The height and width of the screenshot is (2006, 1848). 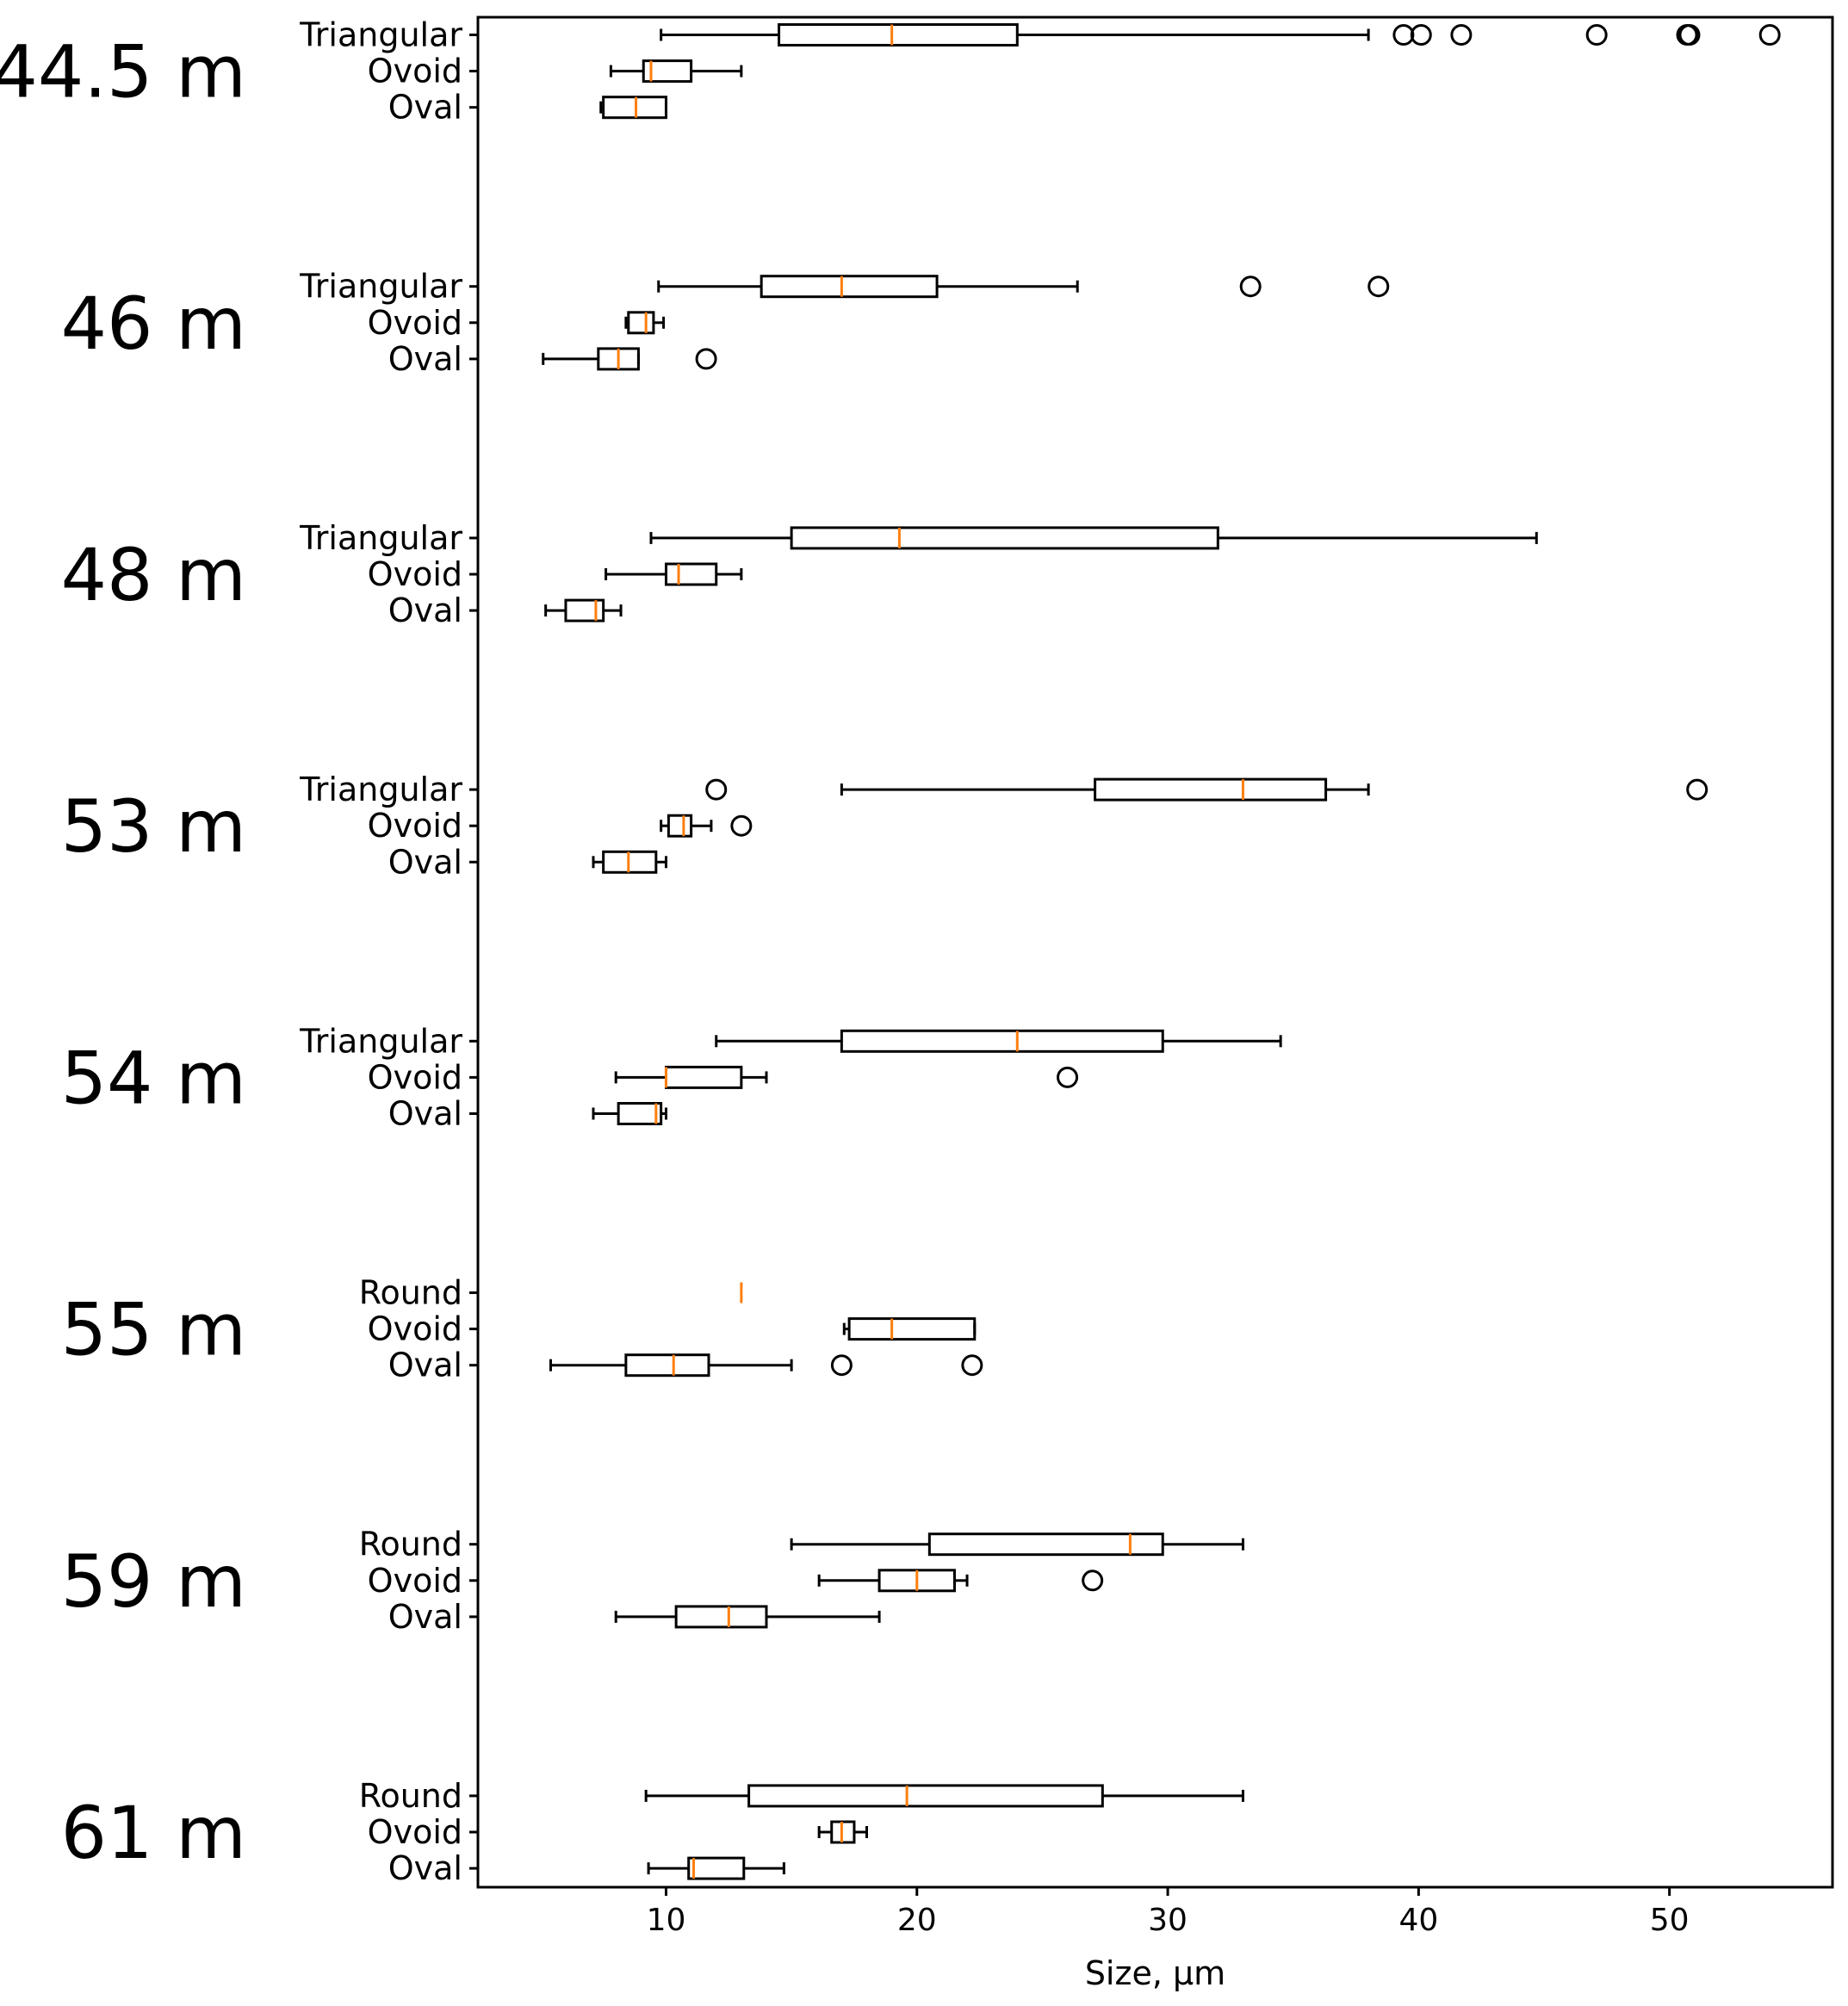 What do you see at coordinates (153, 324) in the screenshot?
I see `depth-group-label: 46 m` at bounding box center [153, 324].